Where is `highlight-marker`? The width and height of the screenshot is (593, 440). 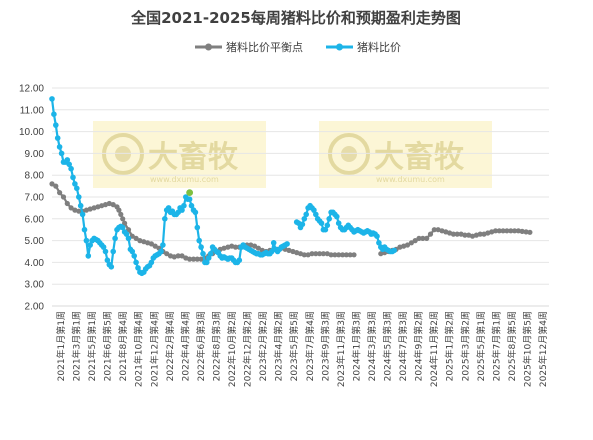 highlight-marker is located at coordinates (190, 193).